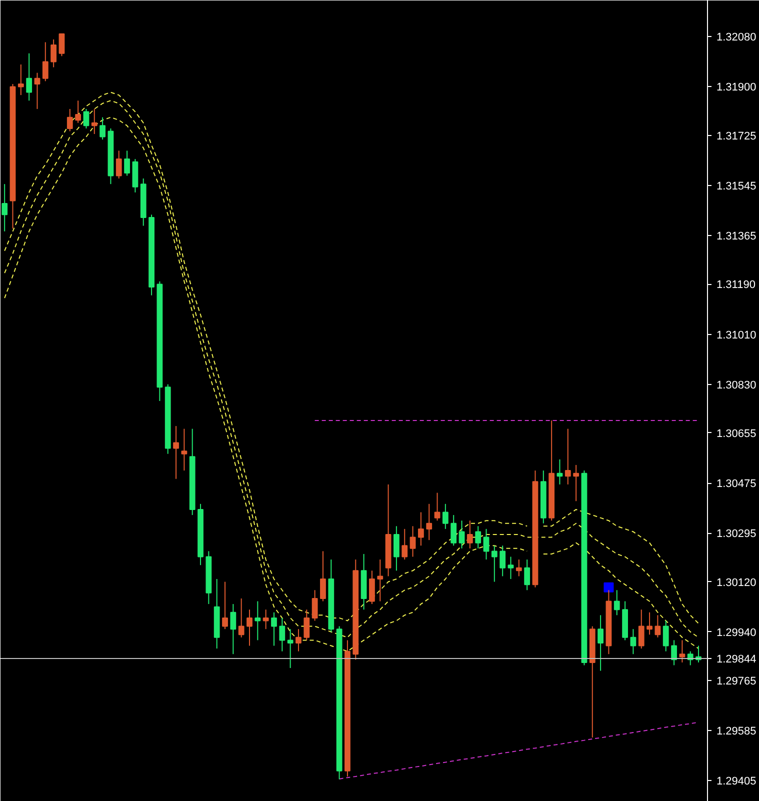  Describe the element at coordinates (736, 88) in the screenshot. I see `y-tick-label: 1.31900` at that location.